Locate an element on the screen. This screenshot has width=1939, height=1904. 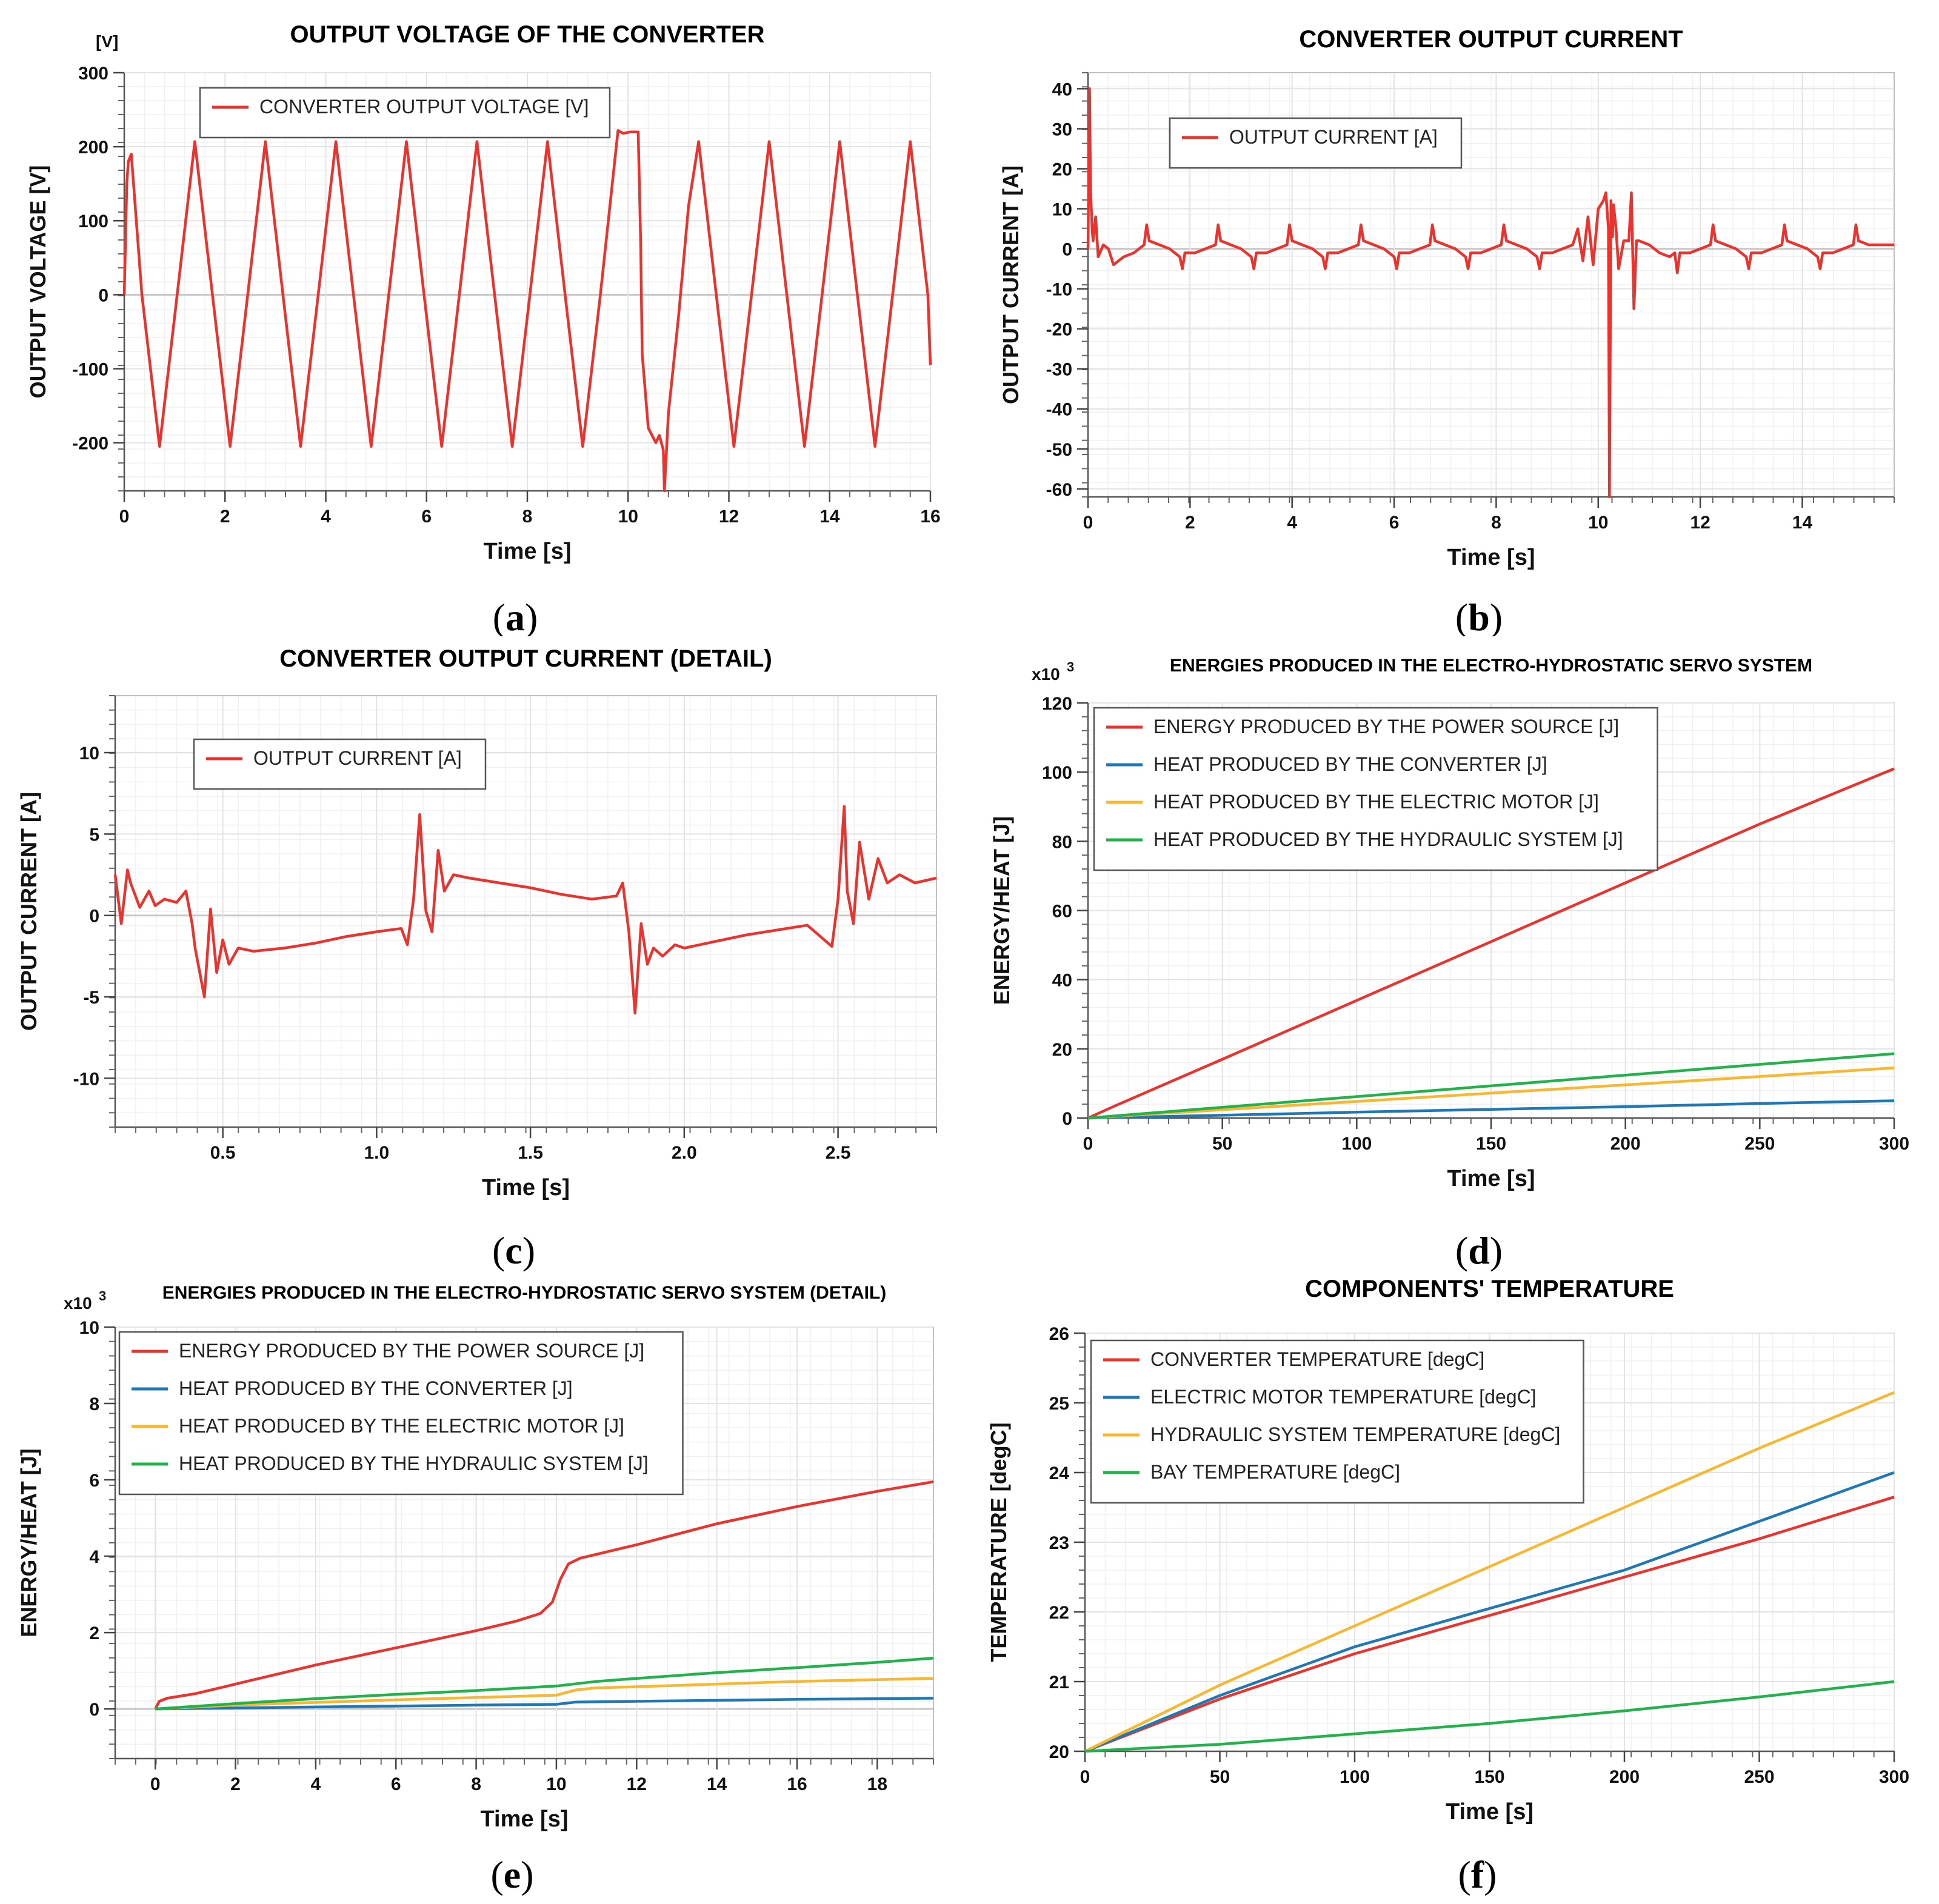
y-tick-label: -30 is located at coordinates (1059, 370).